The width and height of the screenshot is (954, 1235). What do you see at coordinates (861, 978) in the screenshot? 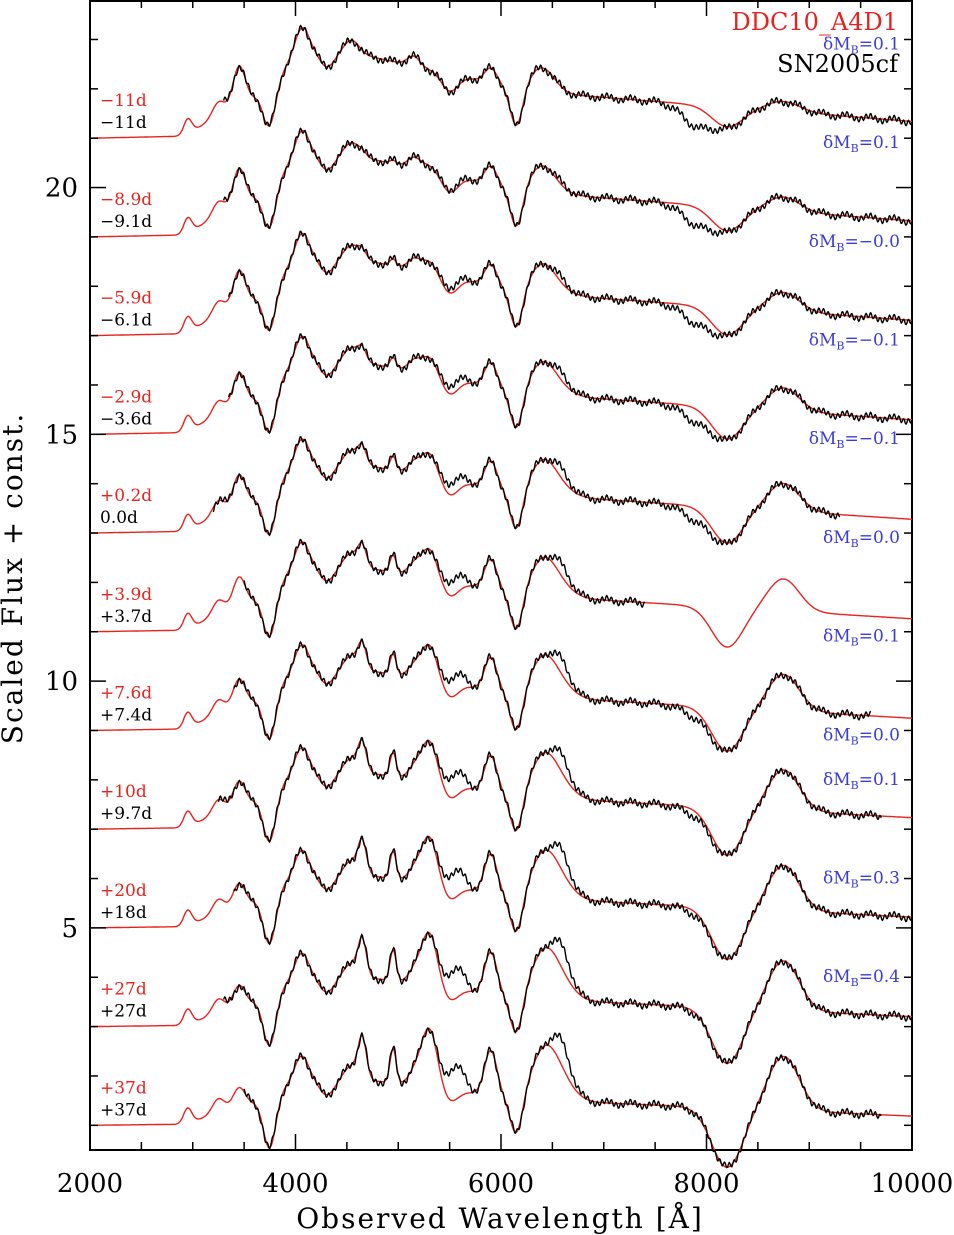
I see `delta-mb-label: δMB=0.4` at bounding box center [861, 978].